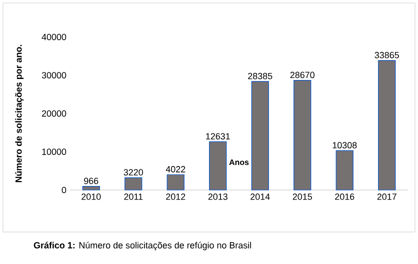 The image size is (418, 264). Describe the element at coordinates (176, 197) in the screenshot. I see `x-tick-label: 2012` at that location.